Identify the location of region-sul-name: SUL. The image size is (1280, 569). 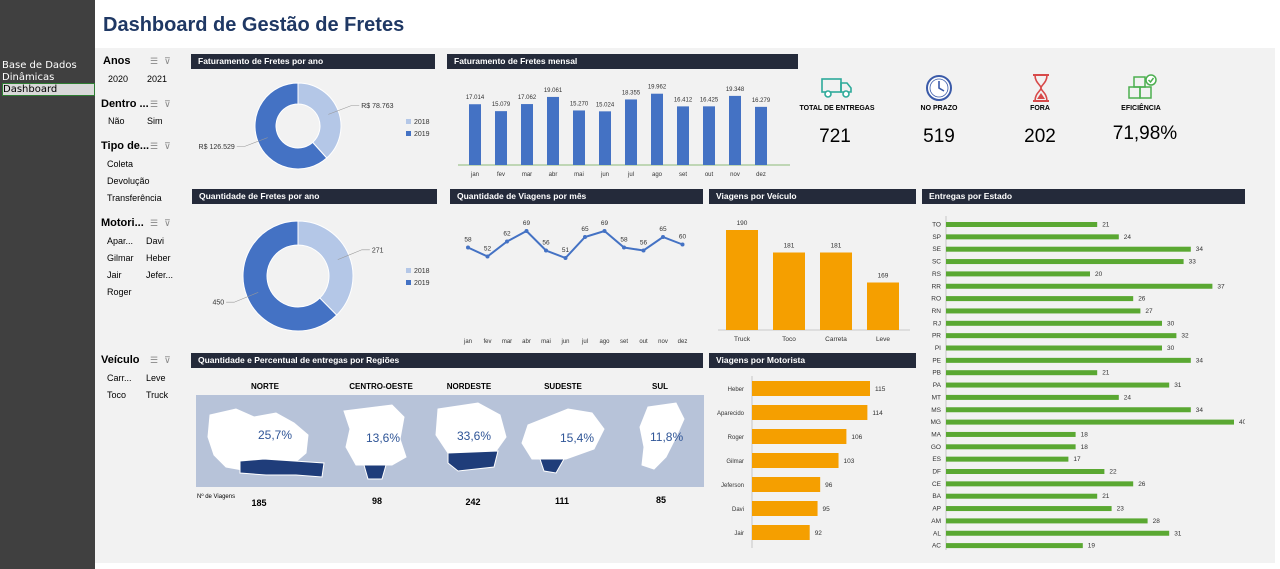
(660, 386).